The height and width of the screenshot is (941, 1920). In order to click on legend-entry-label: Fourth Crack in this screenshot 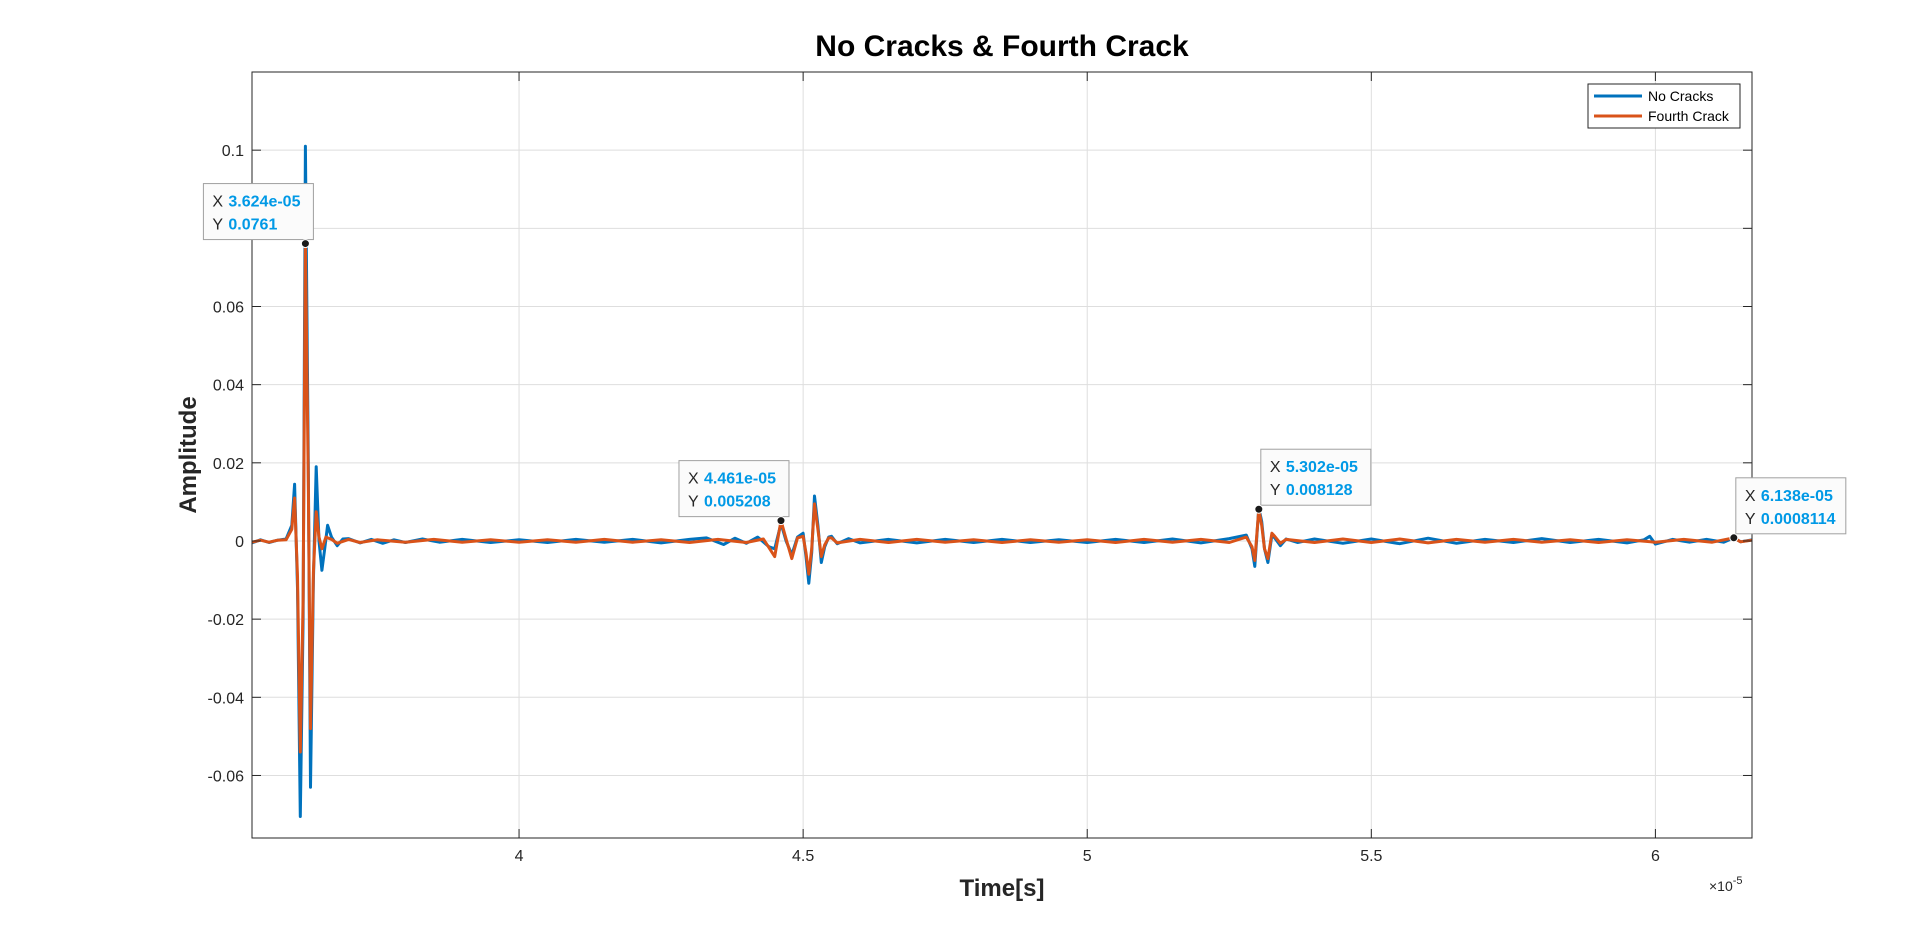, I will do `click(1689, 116)`.